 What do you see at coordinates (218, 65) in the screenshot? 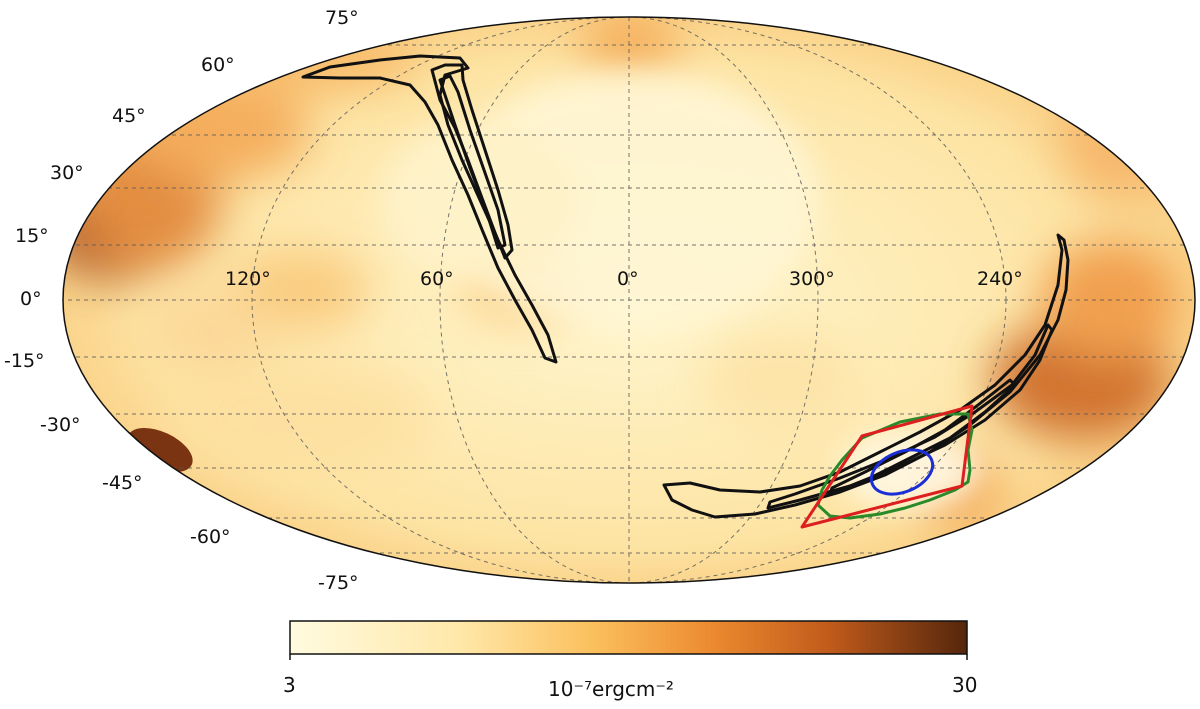
I see `lat-label-60: 60°` at bounding box center [218, 65].